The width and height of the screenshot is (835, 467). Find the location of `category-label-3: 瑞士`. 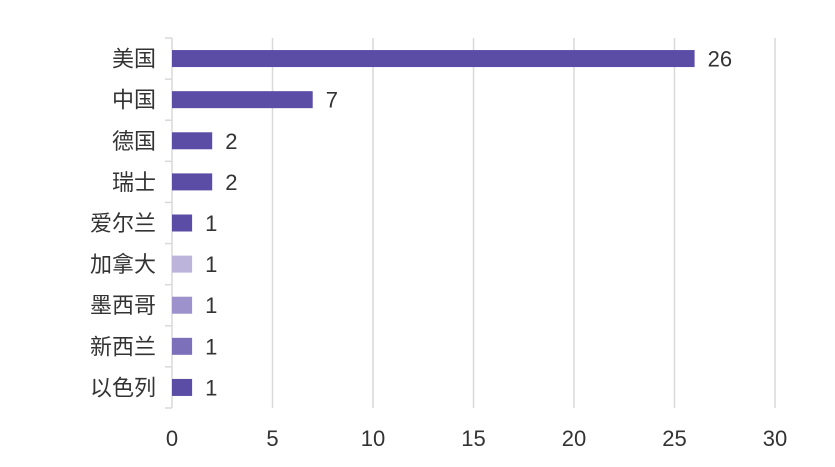

category-label-3: 瑞士 is located at coordinates (134, 182).